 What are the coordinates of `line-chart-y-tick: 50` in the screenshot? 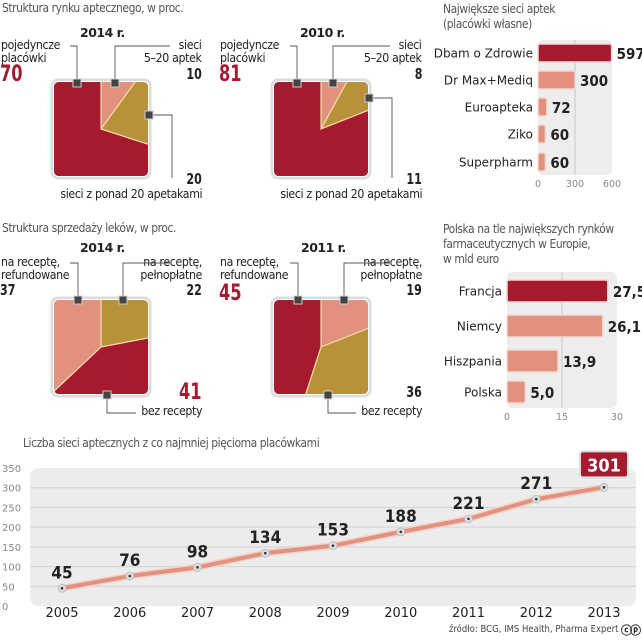 It's located at (8, 587).